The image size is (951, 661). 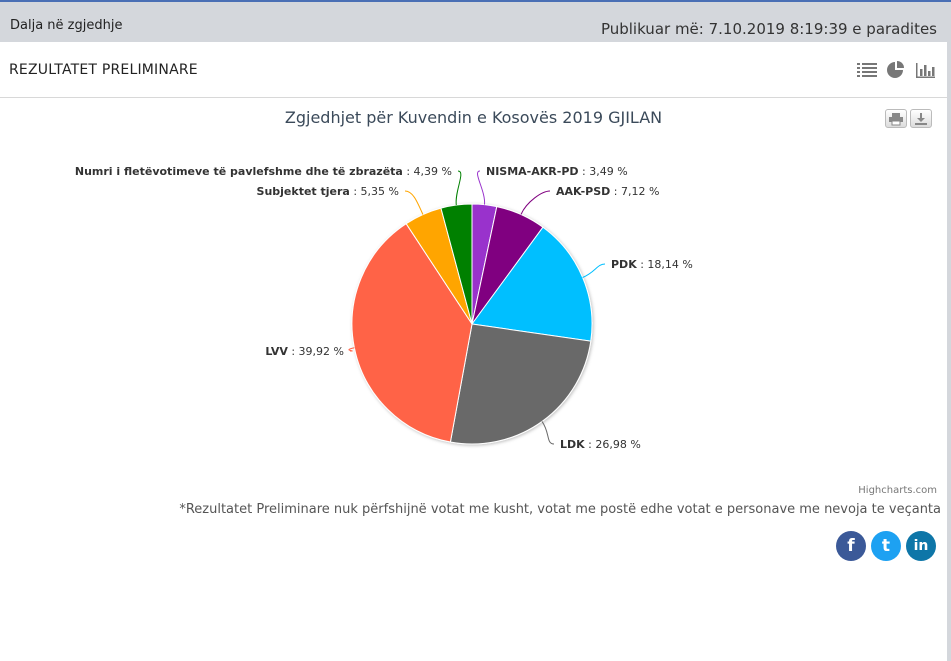 I want to click on data-label-value: : 26,98 %, so click(x=613, y=444).